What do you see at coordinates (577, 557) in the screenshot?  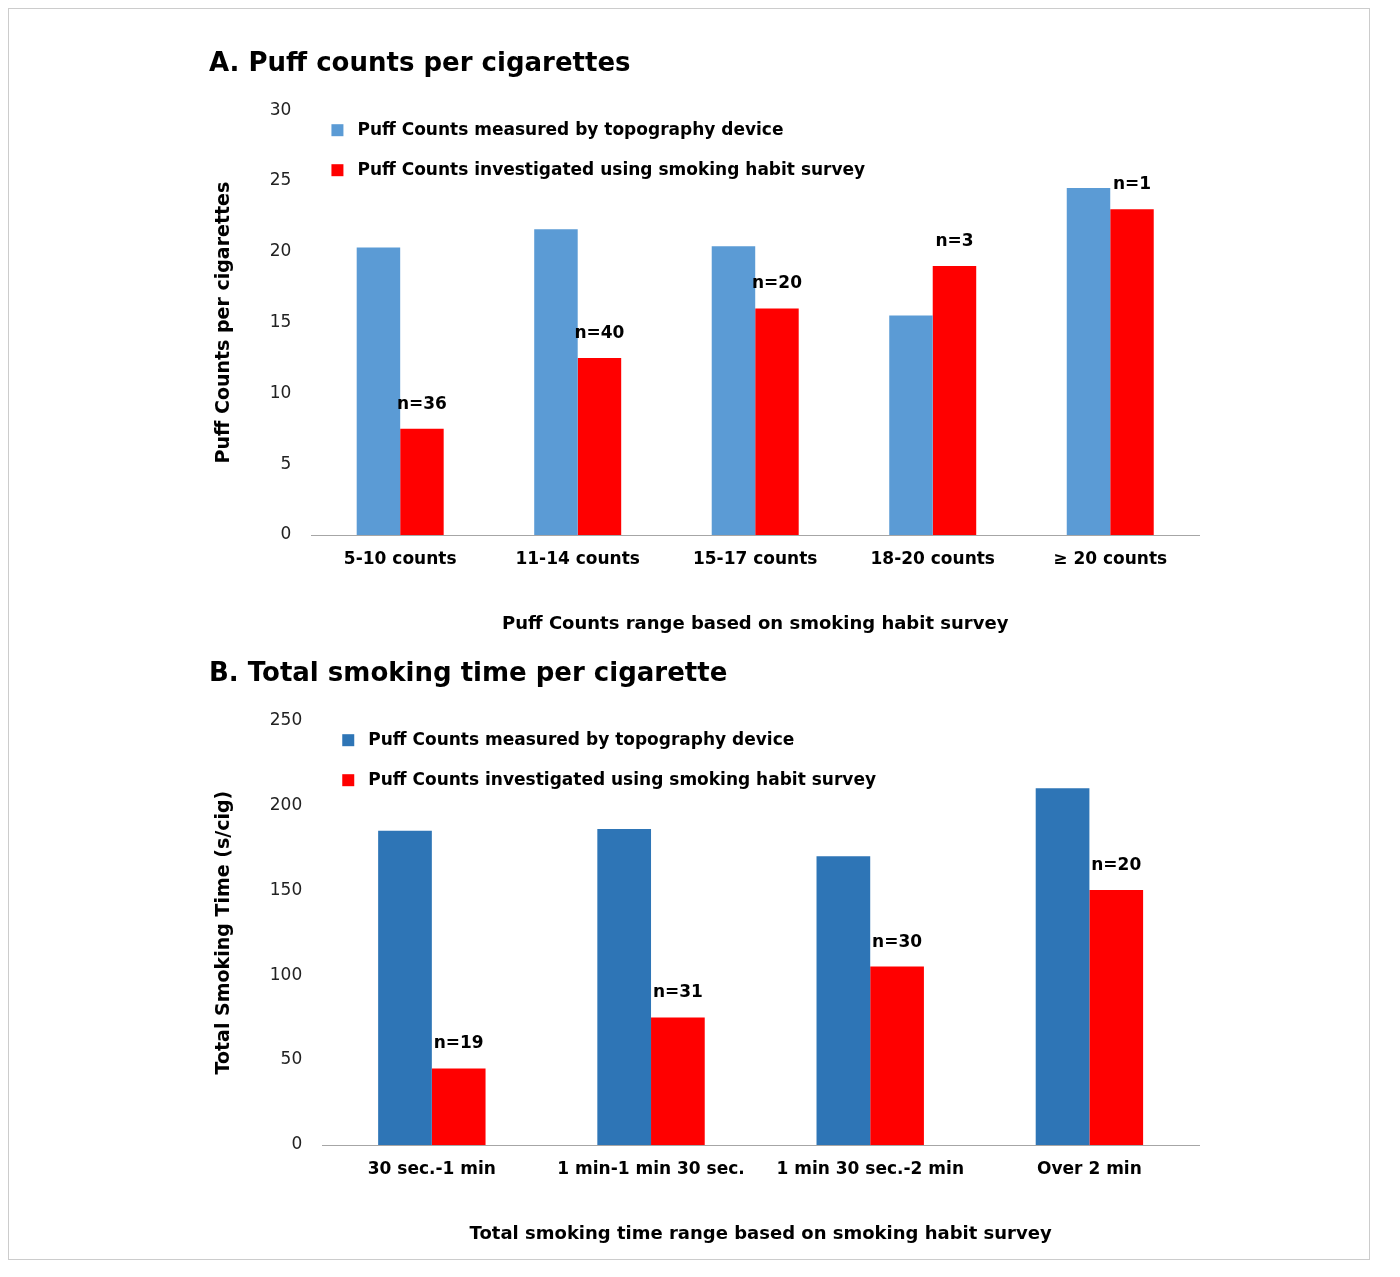 I see `x-tick-label: 11-14 counts` at bounding box center [577, 557].